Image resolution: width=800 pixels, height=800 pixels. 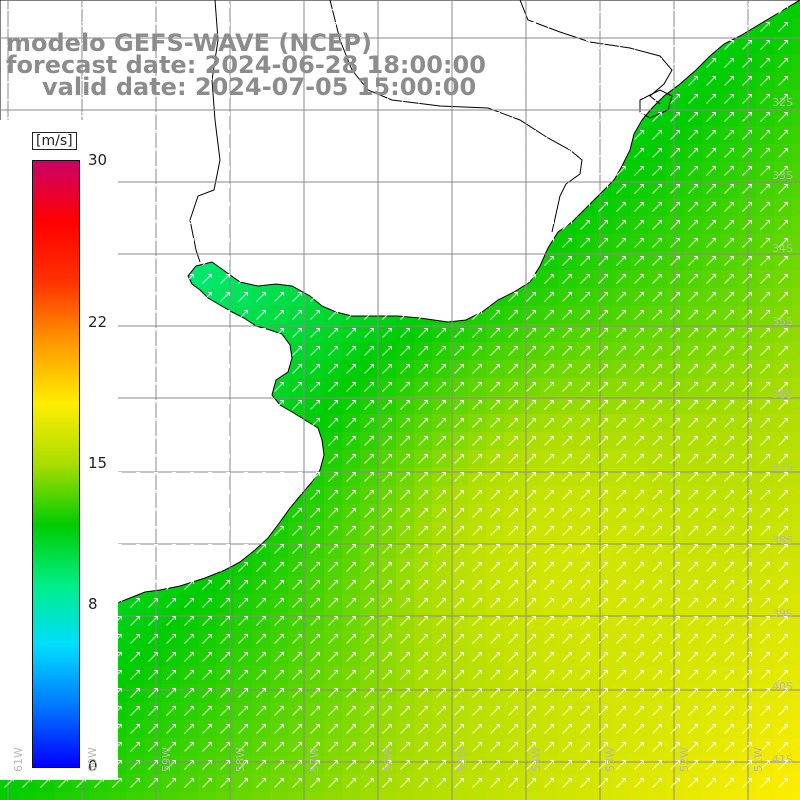 I want to click on latitude-label: 37S, so click(x=782, y=467).